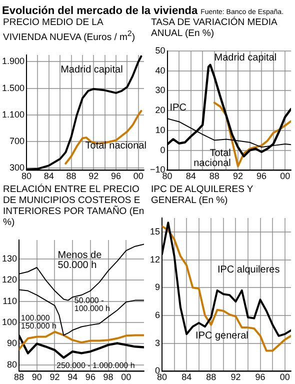  Describe the element at coordinates (17, 167) in the screenshot. I see `y-tick-label: 300` at that location.